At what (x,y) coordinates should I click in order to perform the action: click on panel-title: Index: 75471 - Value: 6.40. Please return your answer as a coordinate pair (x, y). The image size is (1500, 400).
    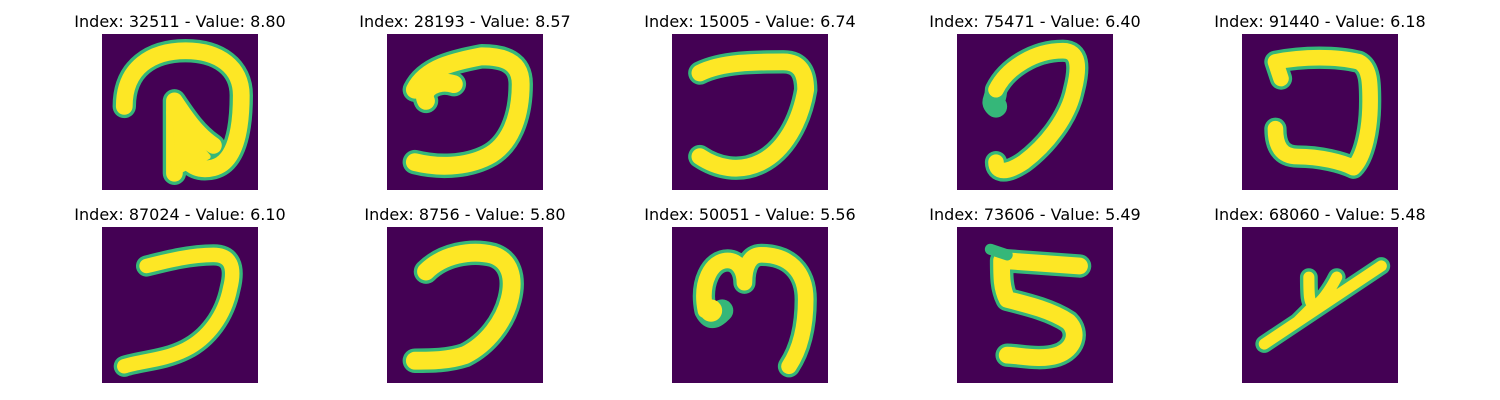
    Looking at the image, I should click on (1035, 21).